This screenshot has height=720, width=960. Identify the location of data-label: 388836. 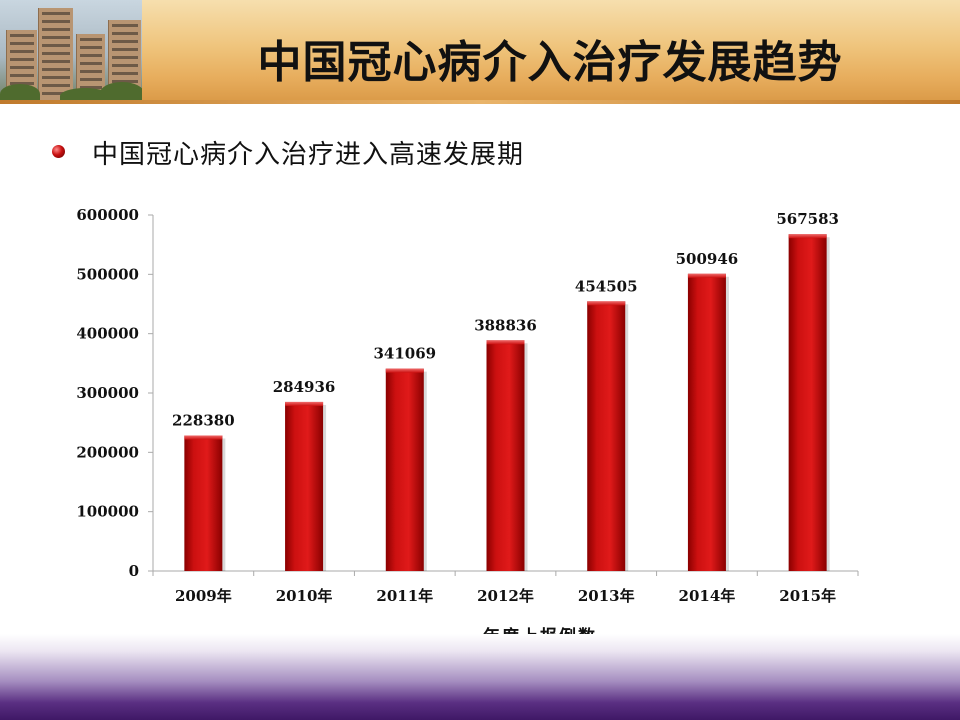
(505, 325).